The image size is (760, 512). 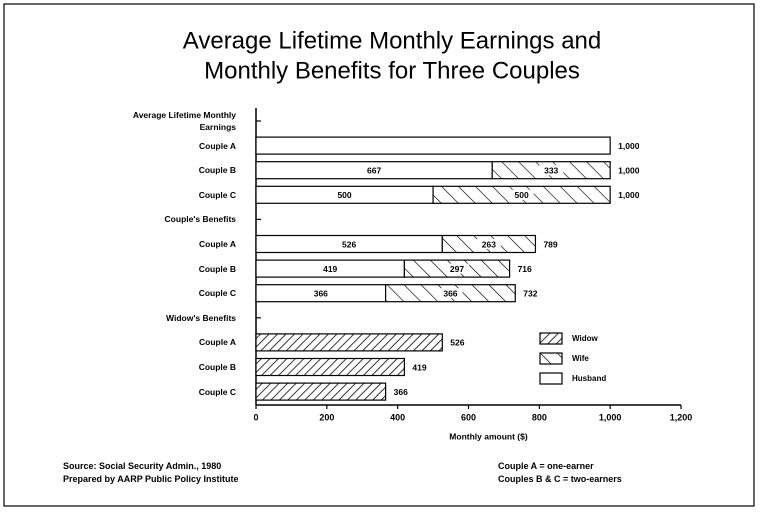 I want to click on legend-label: Widow, so click(x=585, y=338).